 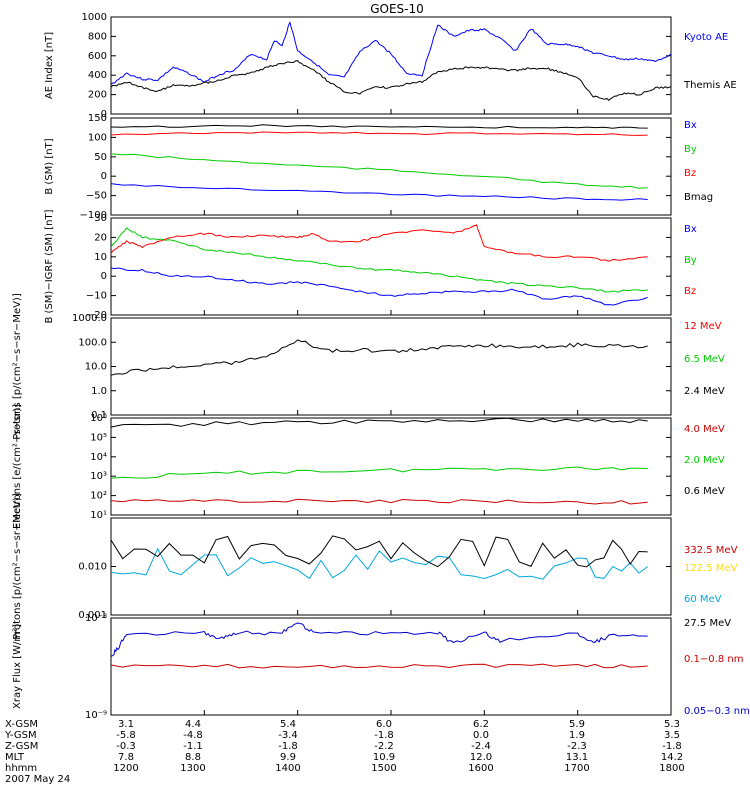 What do you see at coordinates (97, 56) in the screenshot?
I see `y-tick-label: 600` at bounding box center [97, 56].